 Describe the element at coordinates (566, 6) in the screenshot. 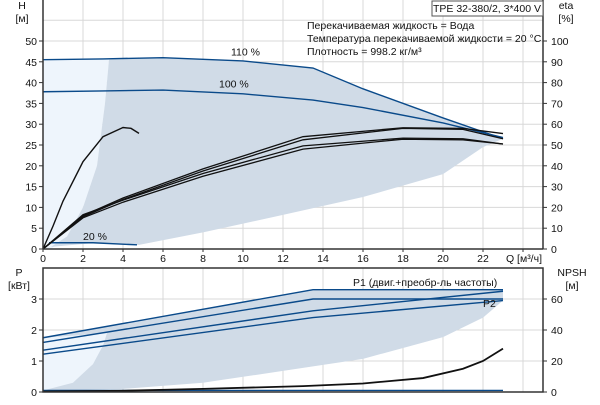

I see `y-axis-label-right: eta` at that location.